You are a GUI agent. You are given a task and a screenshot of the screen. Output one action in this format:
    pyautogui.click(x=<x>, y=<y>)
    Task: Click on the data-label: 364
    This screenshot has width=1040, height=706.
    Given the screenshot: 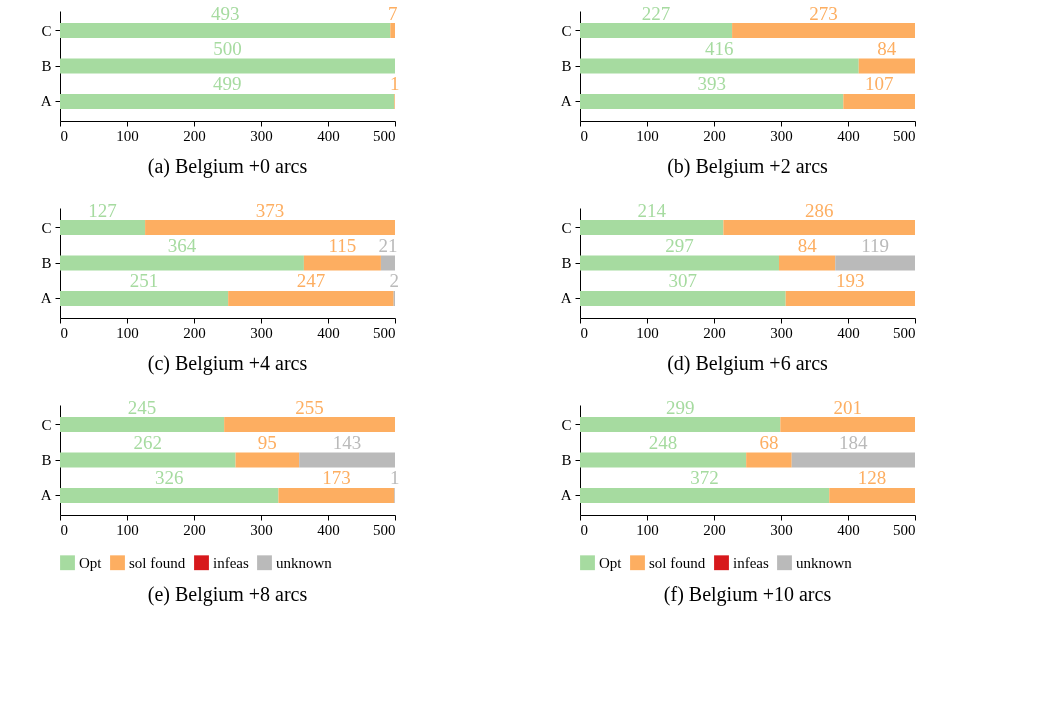 What is the action you would take?
    pyautogui.click(x=182, y=245)
    